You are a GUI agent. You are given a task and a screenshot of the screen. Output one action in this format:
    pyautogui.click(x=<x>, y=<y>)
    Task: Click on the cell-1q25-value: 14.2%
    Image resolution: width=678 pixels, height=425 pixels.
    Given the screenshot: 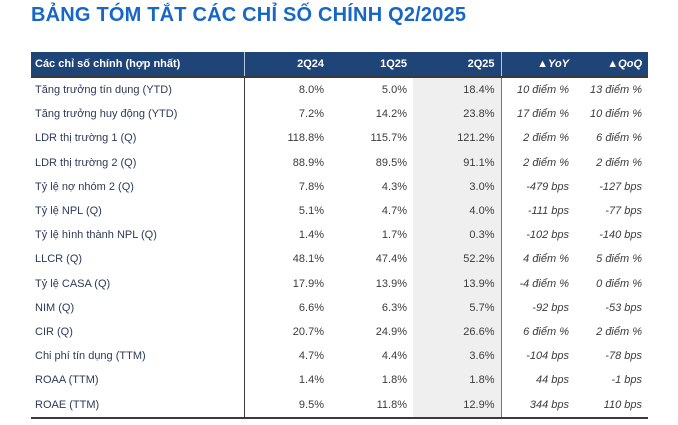 What is the action you would take?
    pyautogui.click(x=391, y=114)
    